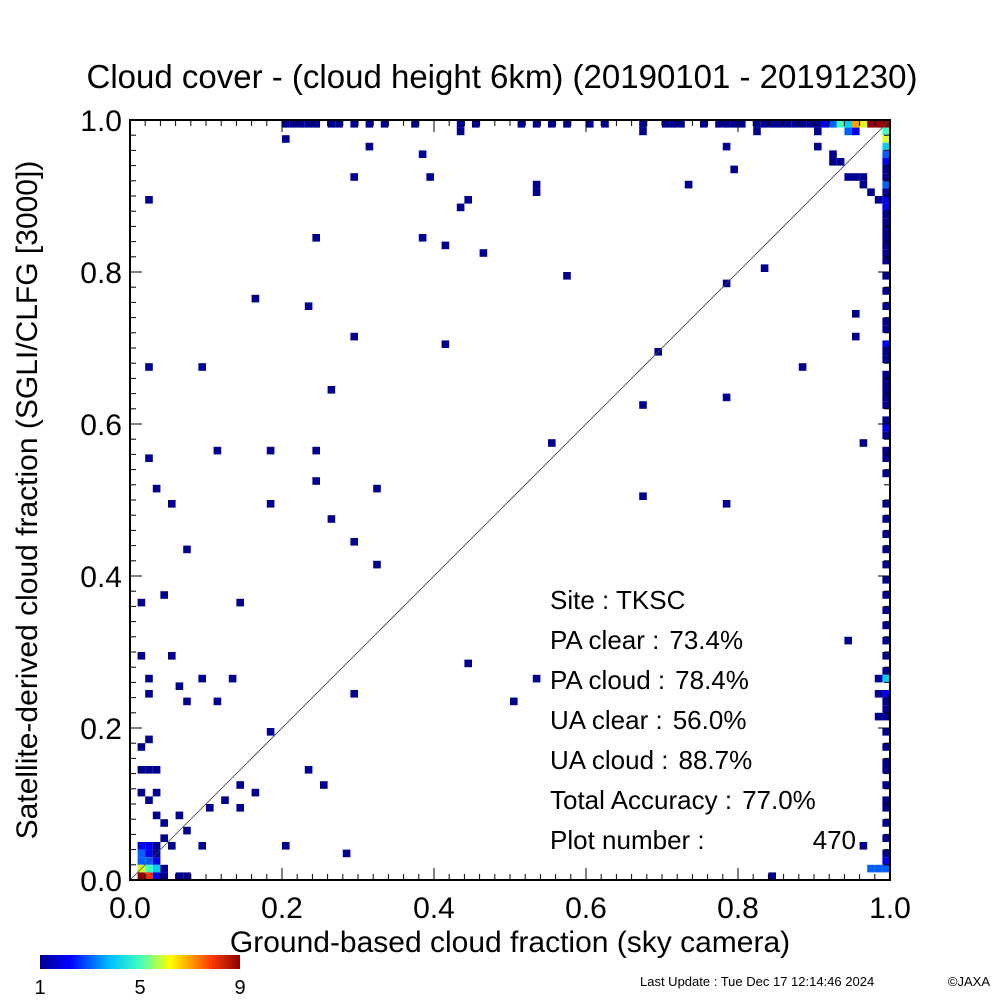 The width and height of the screenshot is (1000, 1000). I want to click on x-tick-label: 0.2, so click(282, 908).